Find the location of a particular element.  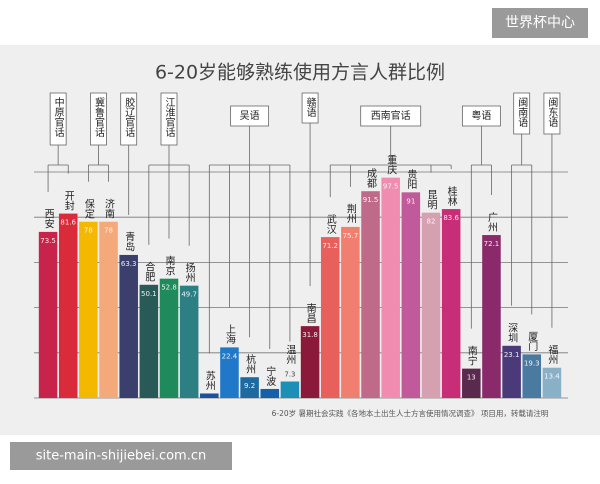

source: 6-20岁 暑期社会实践《各地本土出生人士方言使用情况调查》 项目用，转载请注明 is located at coordinates (410, 413).